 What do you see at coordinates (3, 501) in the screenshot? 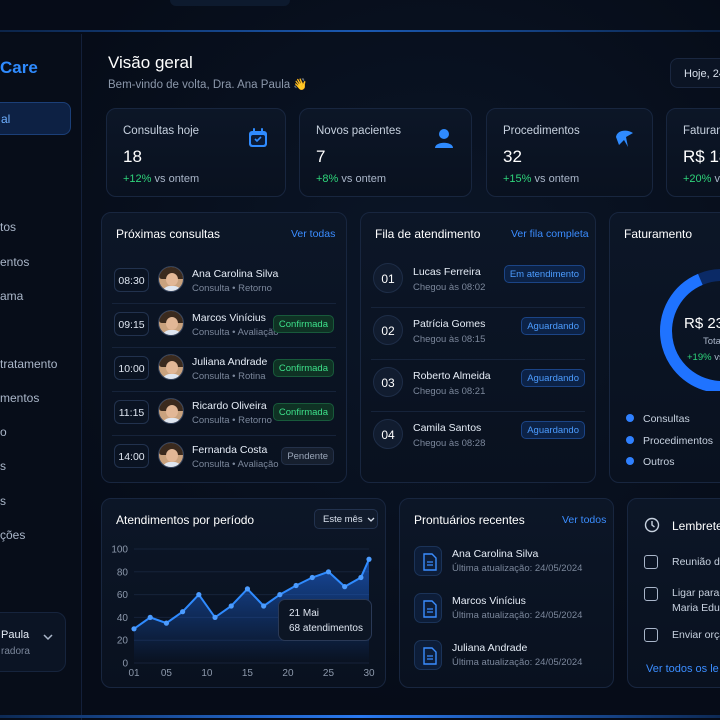
I see `sidebar-item-8: s` at bounding box center [3, 501].